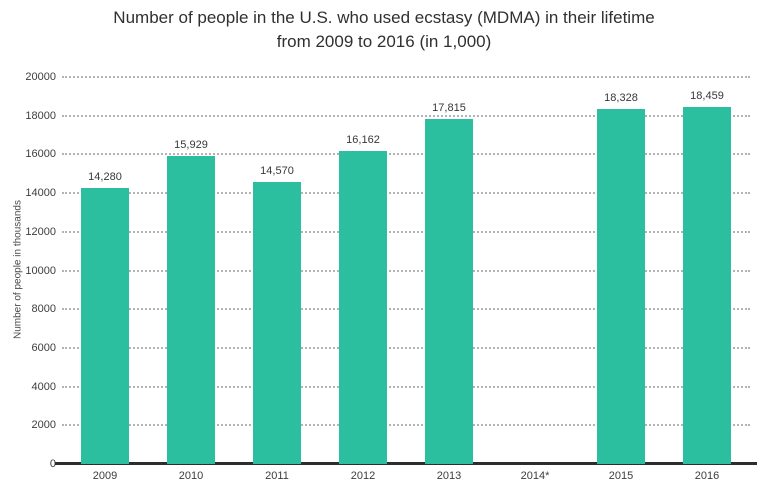  I want to click on bar-value-label-2015: 18,328, so click(621, 98).